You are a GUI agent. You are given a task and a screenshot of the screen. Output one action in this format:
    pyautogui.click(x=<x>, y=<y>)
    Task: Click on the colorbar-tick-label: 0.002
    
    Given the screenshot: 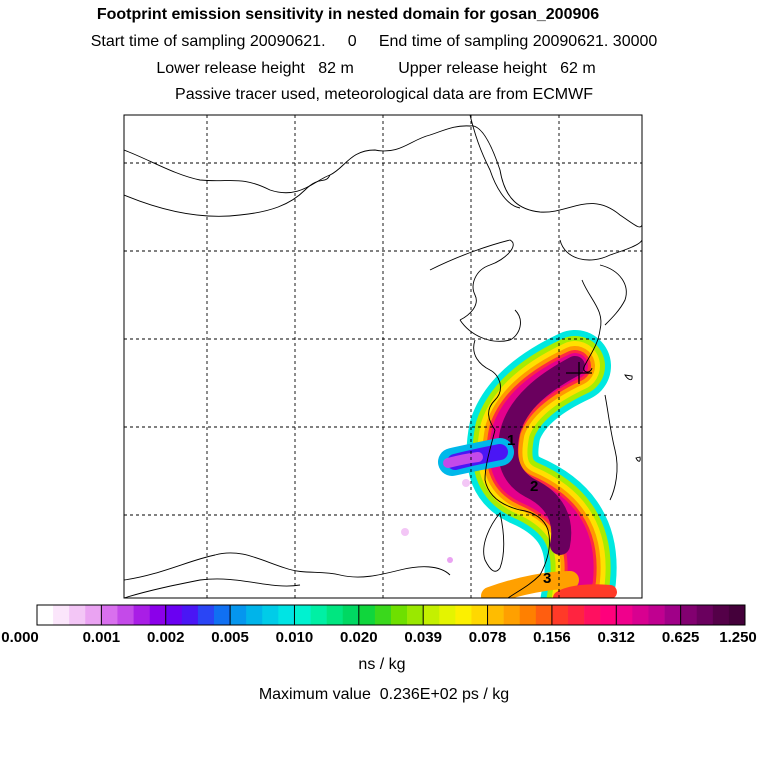 What is the action you would take?
    pyautogui.click(x=165, y=637)
    